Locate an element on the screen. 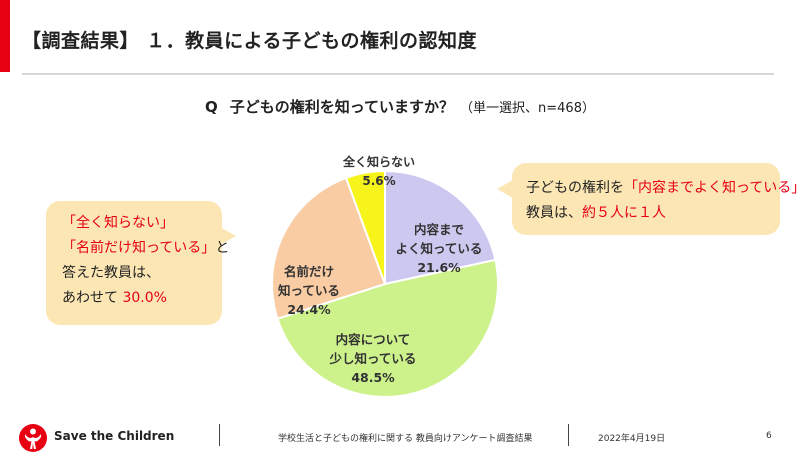  pie-value-label: 5.6% is located at coordinates (378, 181).